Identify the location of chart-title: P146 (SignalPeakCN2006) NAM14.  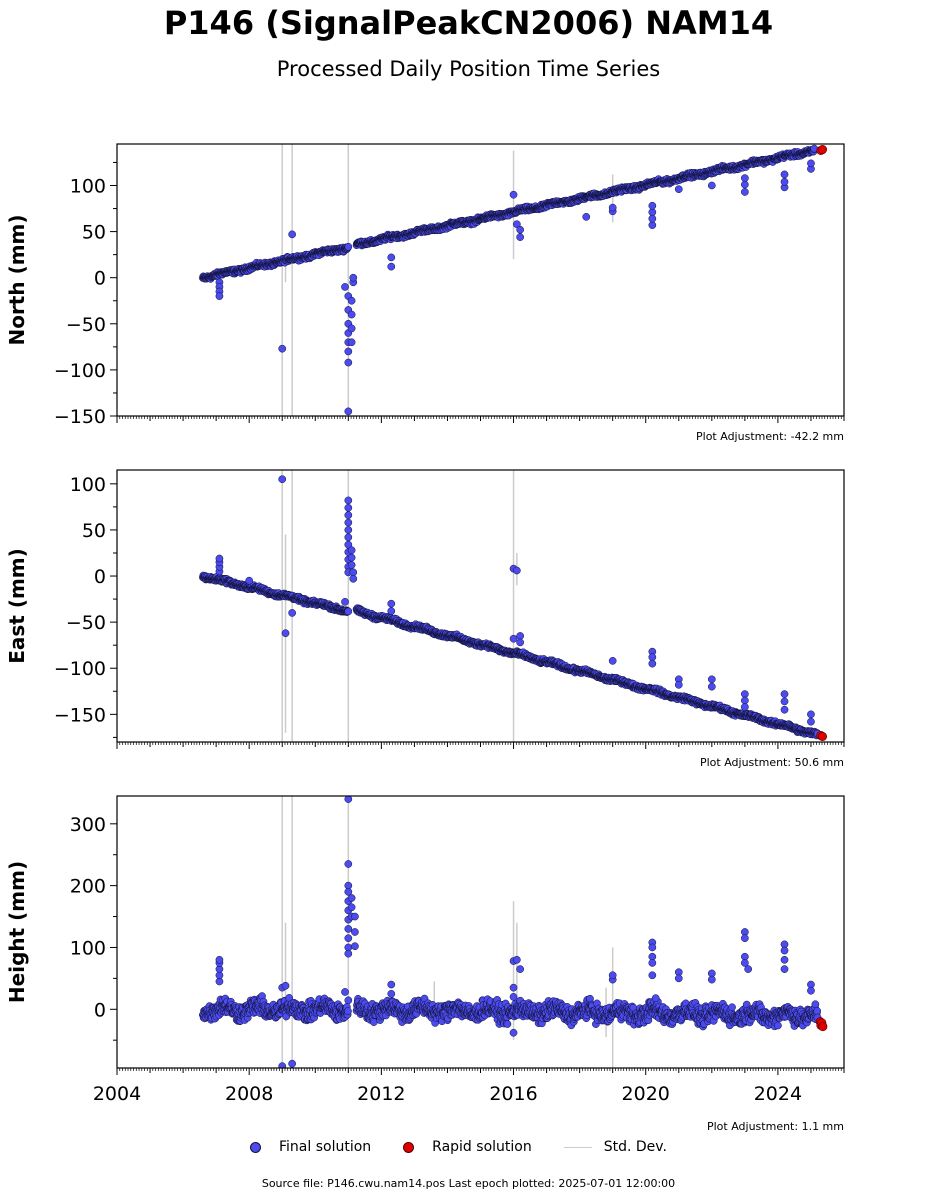
(468, 23).